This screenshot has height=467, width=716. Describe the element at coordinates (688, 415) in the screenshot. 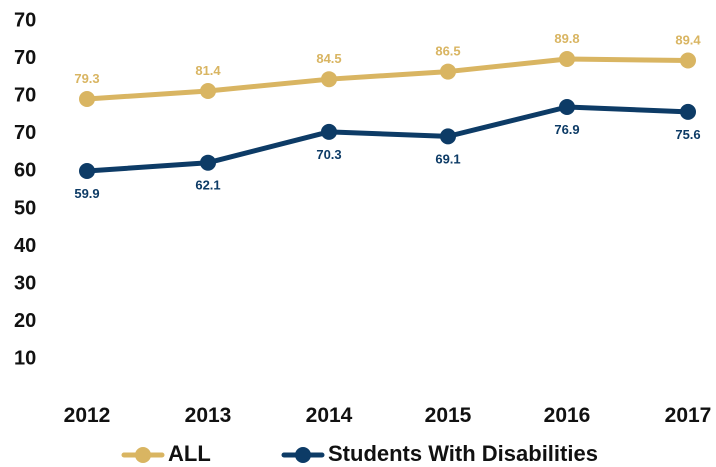

I see `x-tick-label: 2017` at that location.